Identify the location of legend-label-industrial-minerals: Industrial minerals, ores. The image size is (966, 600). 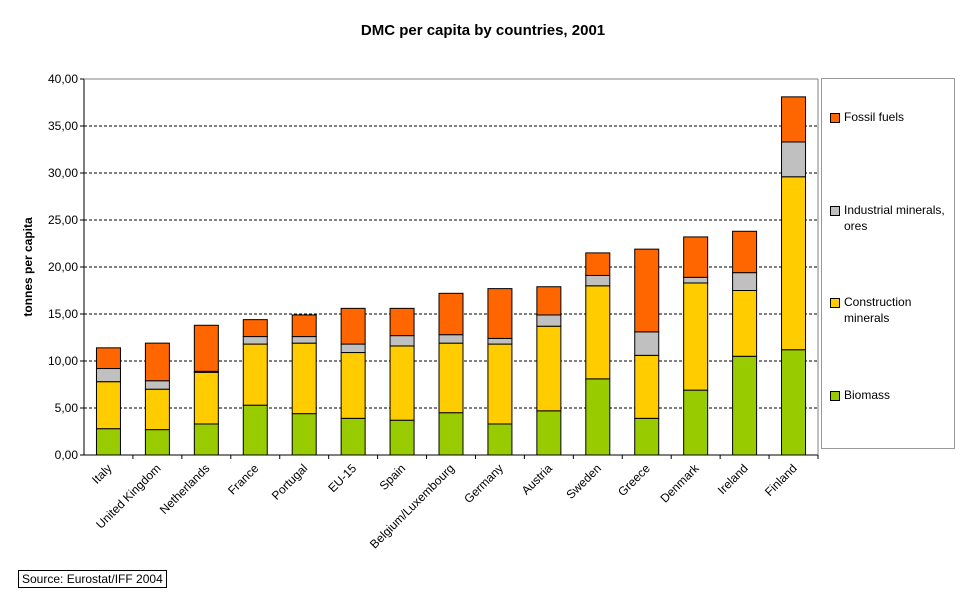
(894, 218).